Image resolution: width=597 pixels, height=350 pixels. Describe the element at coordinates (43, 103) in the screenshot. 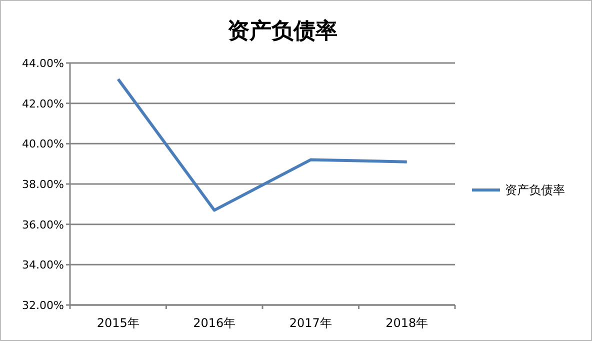

I see `y-tick-label: 42.00%` at that location.